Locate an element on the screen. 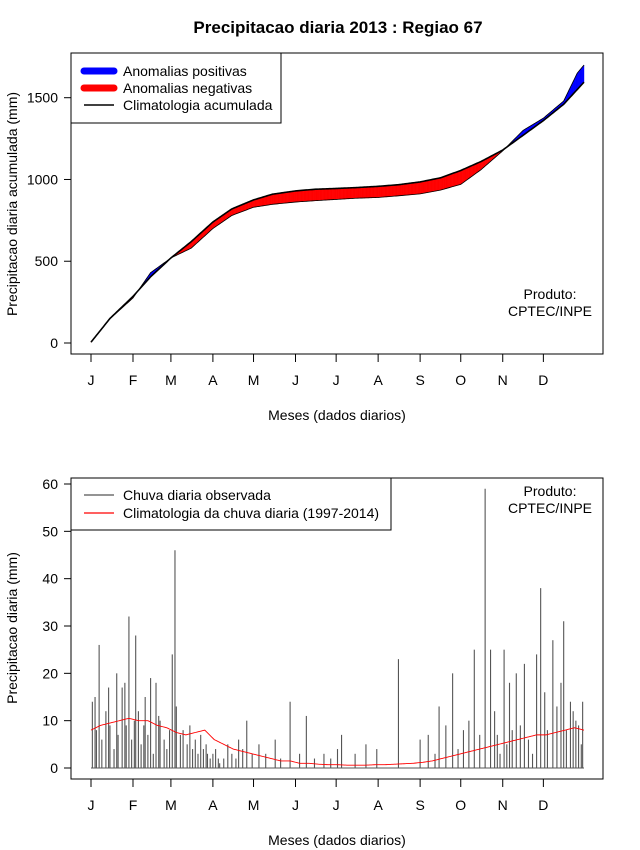  bot-x-tick-label: J is located at coordinates (336, 805).